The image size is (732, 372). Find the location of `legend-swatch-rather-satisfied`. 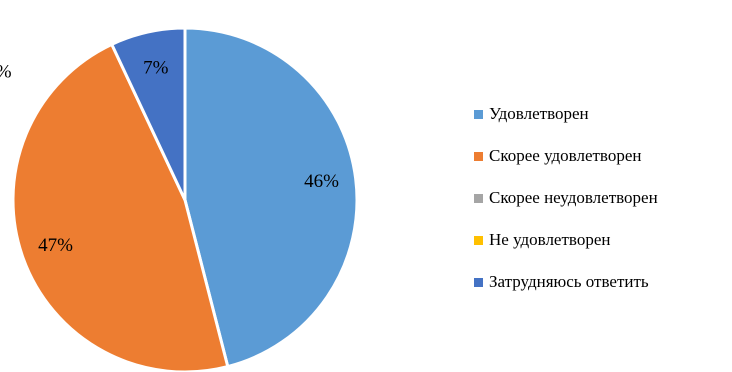

legend-swatch-rather-satisfied is located at coordinates (478, 156).